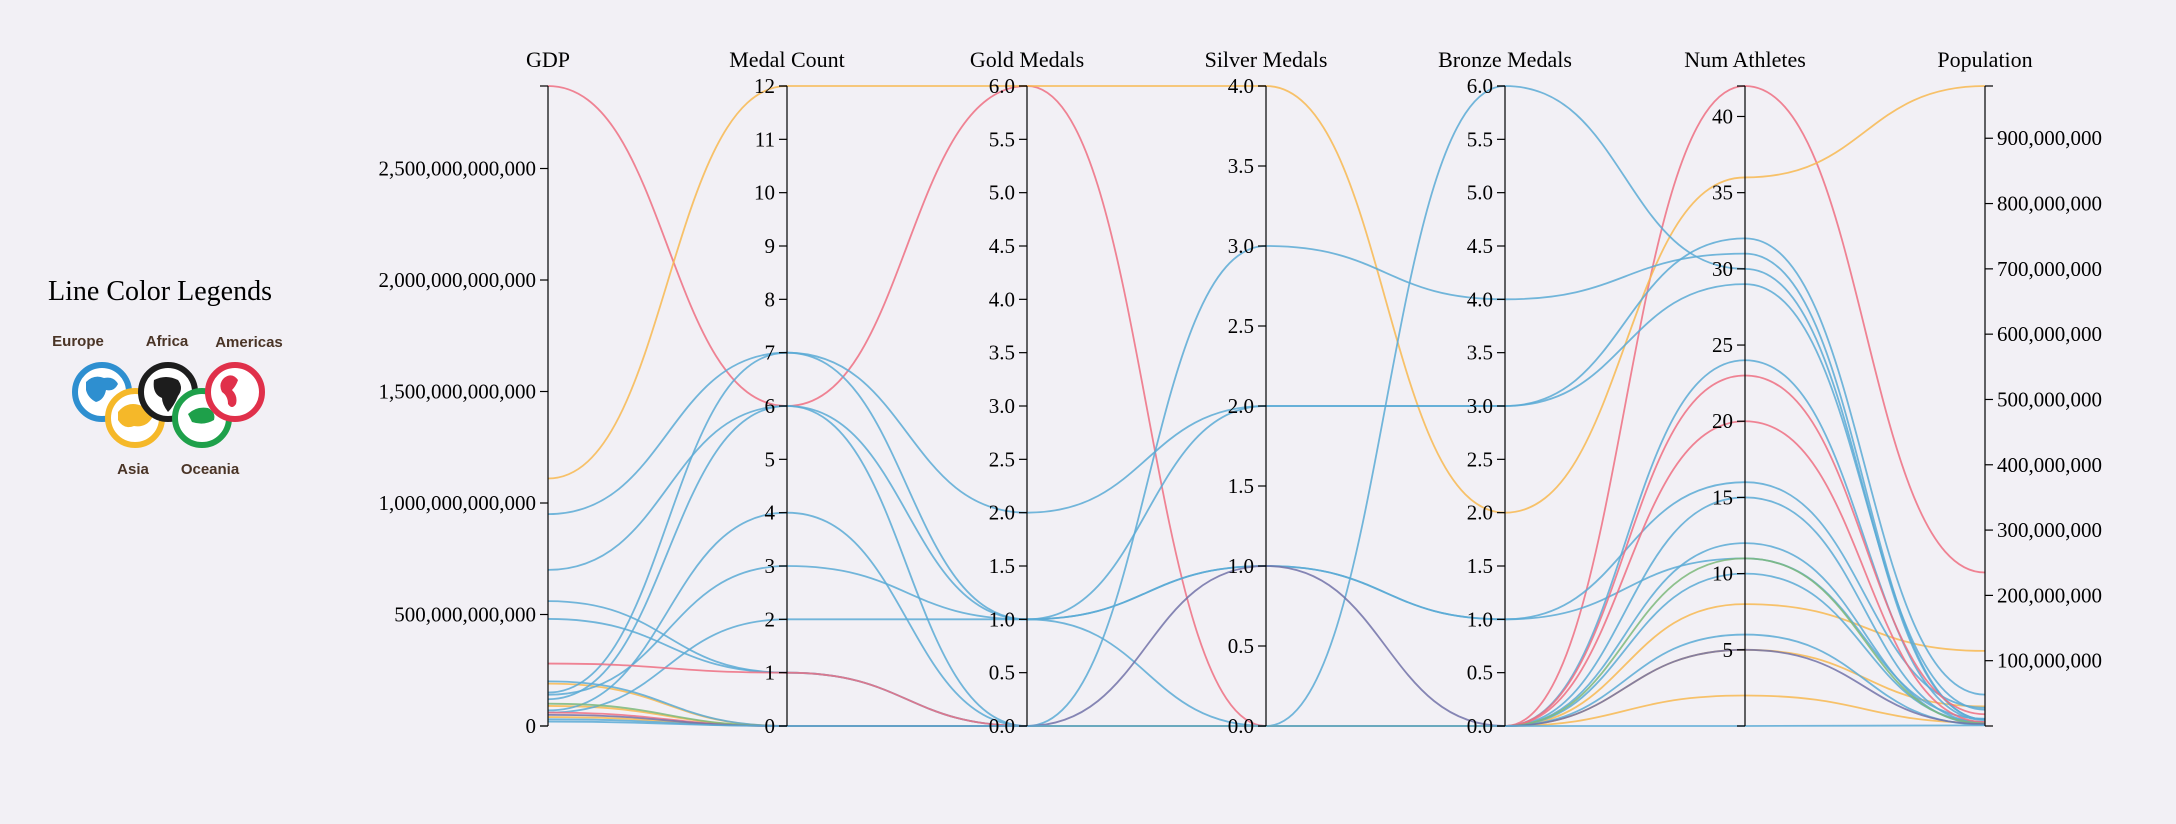 The width and height of the screenshot is (2176, 824). I want to click on tick-label-bronze-medals-9: 4.5, so click(1480, 246).